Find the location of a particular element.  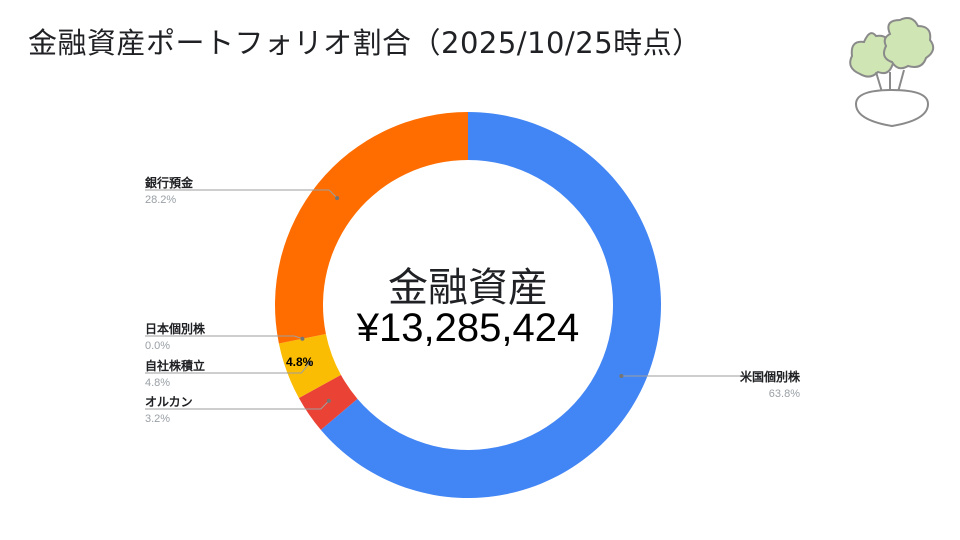

slice-label-1: オルカン 3.2% is located at coordinates (169, 409).